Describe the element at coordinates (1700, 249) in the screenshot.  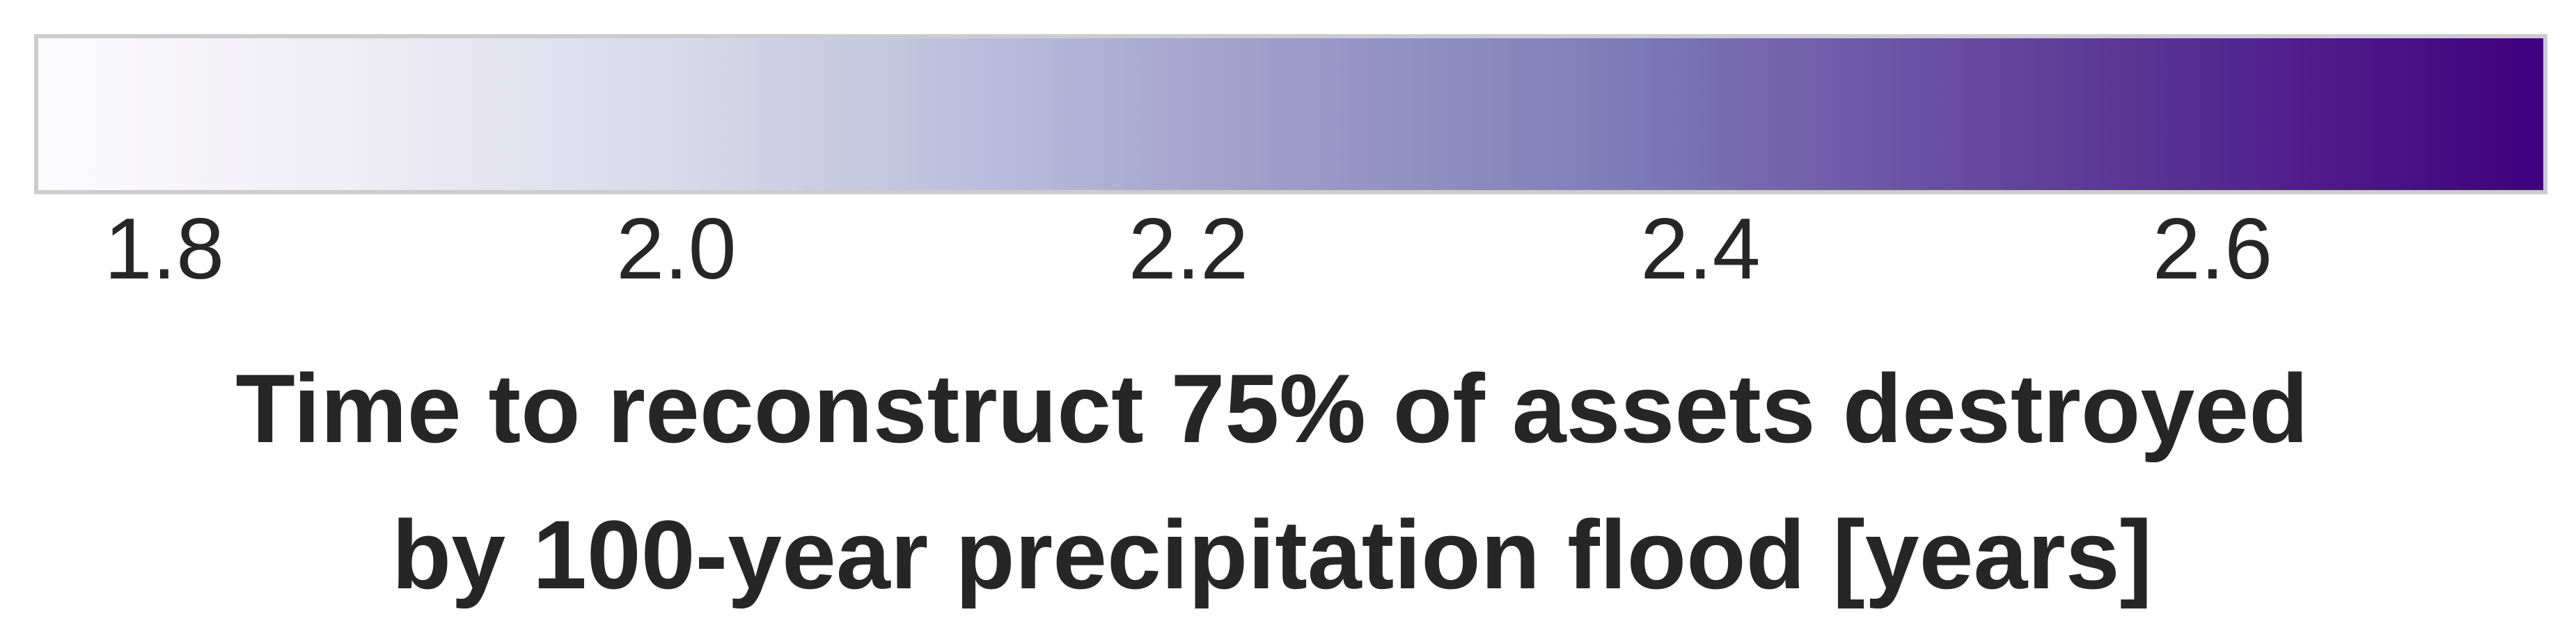
I see `tick-label-2.4: 2.4` at that location.